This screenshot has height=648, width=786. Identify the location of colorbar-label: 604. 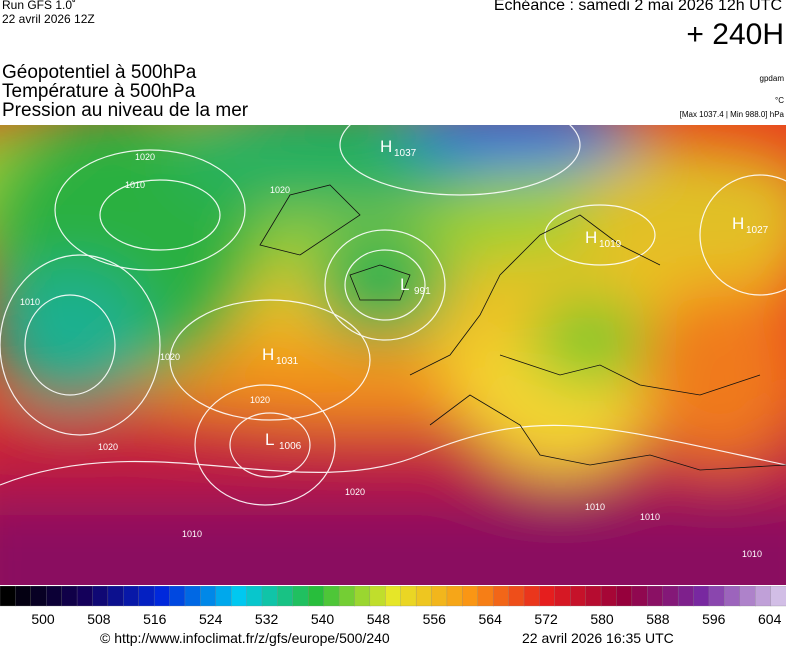
(770, 619).